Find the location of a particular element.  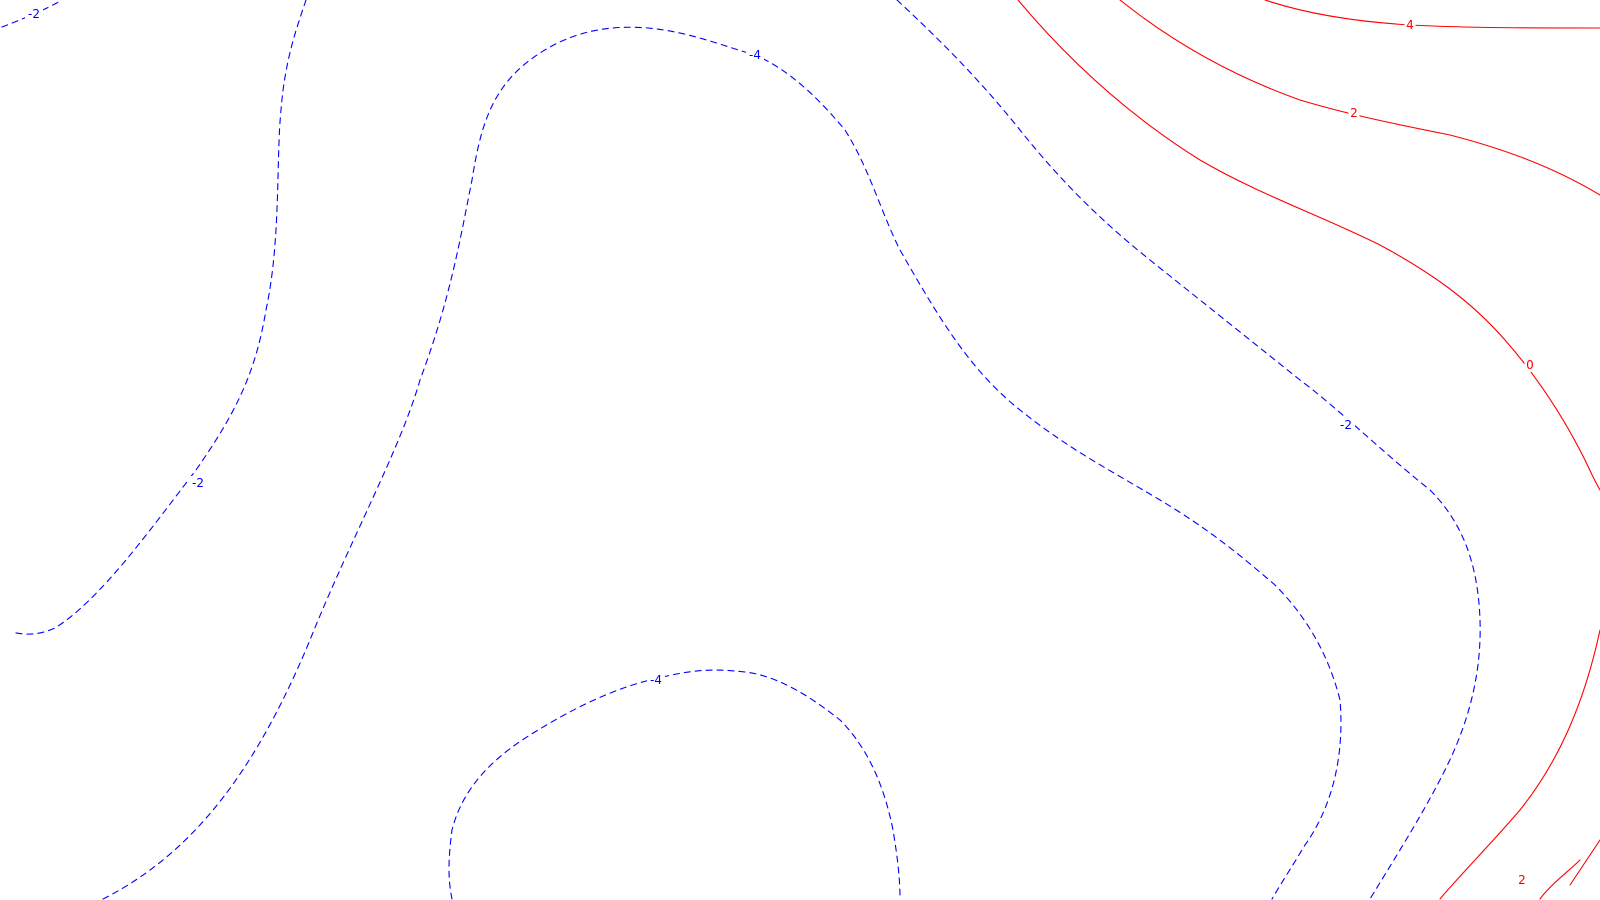

contour-label-pos-4-north: 4 is located at coordinates (1410, 25).